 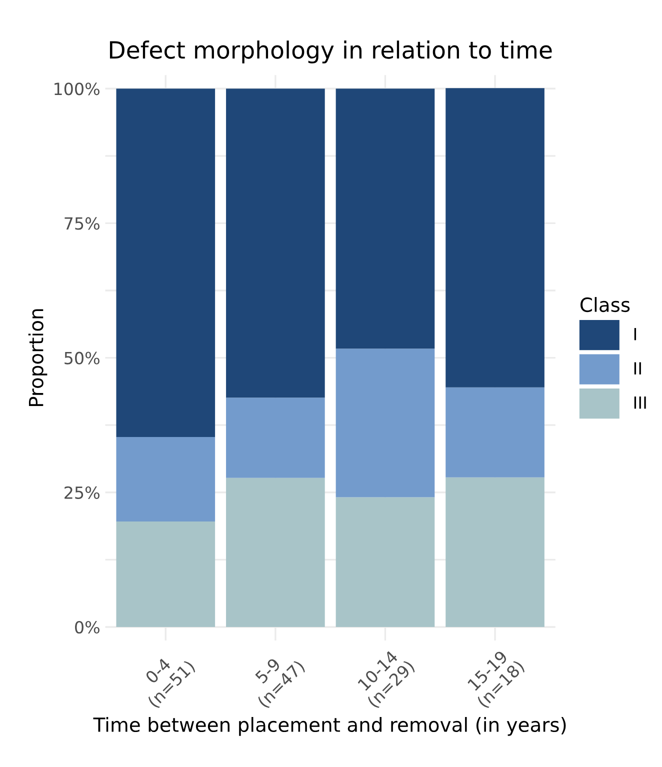 I want to click on legend-label: II, so click(x=637, y=368).